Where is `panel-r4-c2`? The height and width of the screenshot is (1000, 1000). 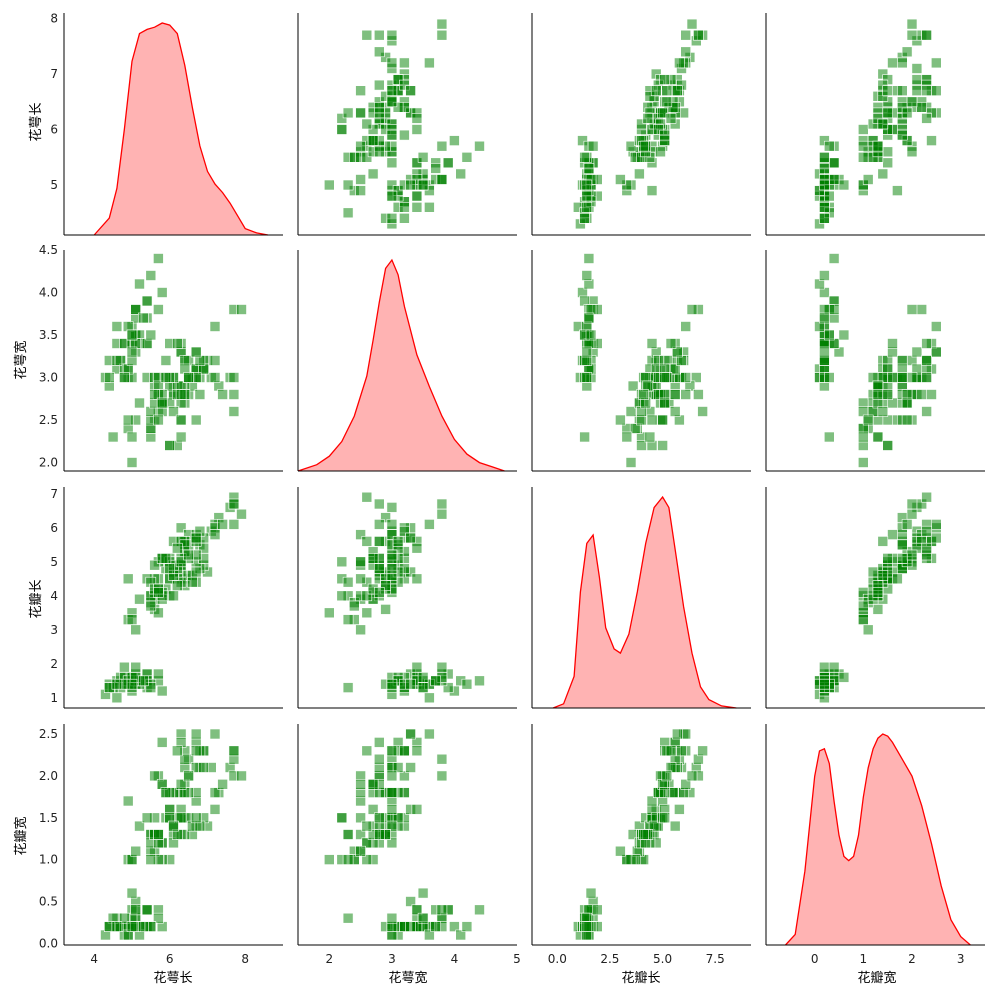 panel-r4-c2 is located at coordinates (407, 835).